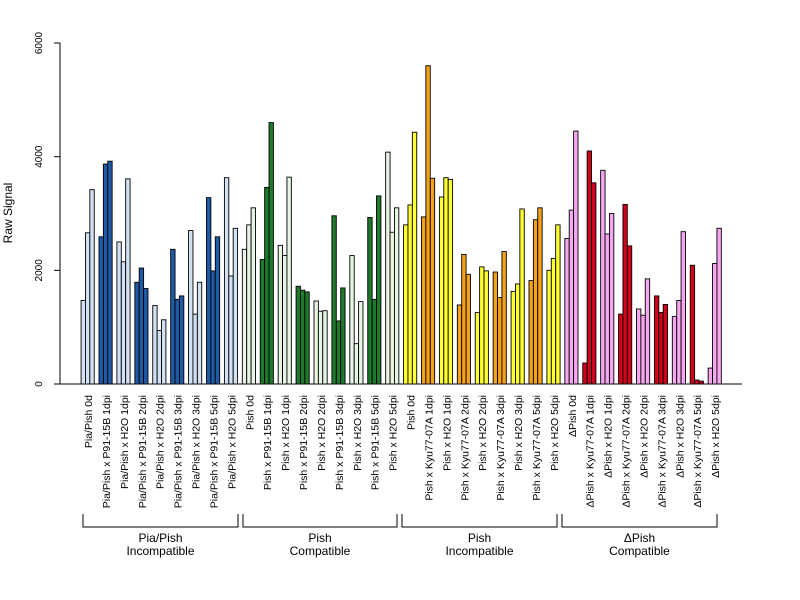 The width and height of the screenshot is (800, 600). What do you see at coordinates (680, 436) in the screenshot?
I see `x-tick-label: ΔPish x H2O 3dpi` at bounding box center [680, 436].